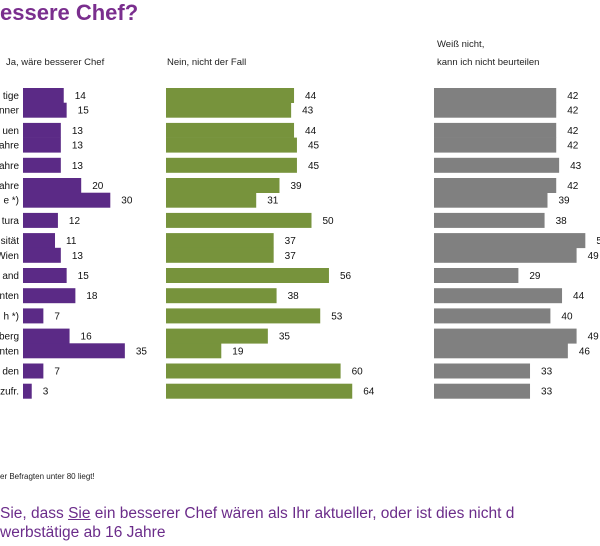 This screenshot has height=546, width=600. I want to click on value-label-yes-0: 14, so click(81, 96).